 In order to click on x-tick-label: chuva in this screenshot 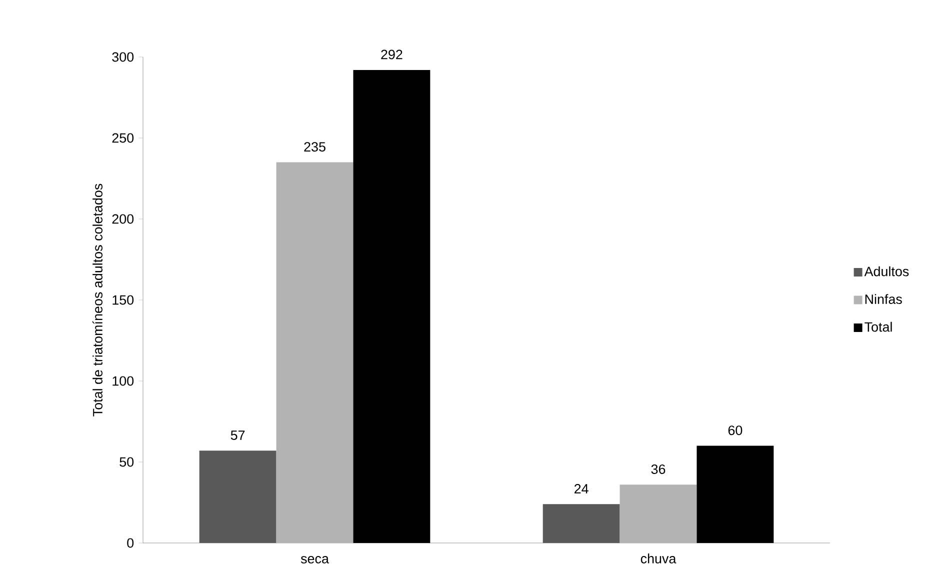, I will do `click(658, 559)`.